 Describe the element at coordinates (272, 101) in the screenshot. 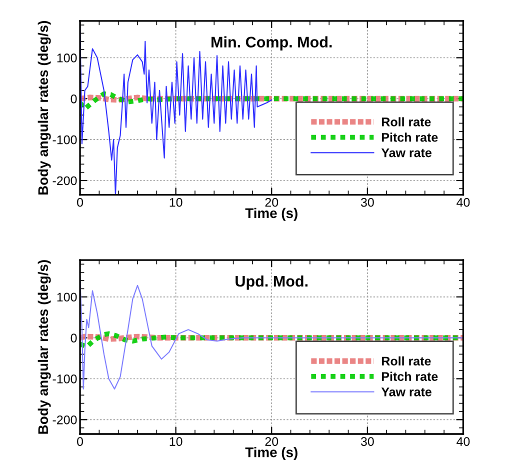

I see `line-series` at that location.